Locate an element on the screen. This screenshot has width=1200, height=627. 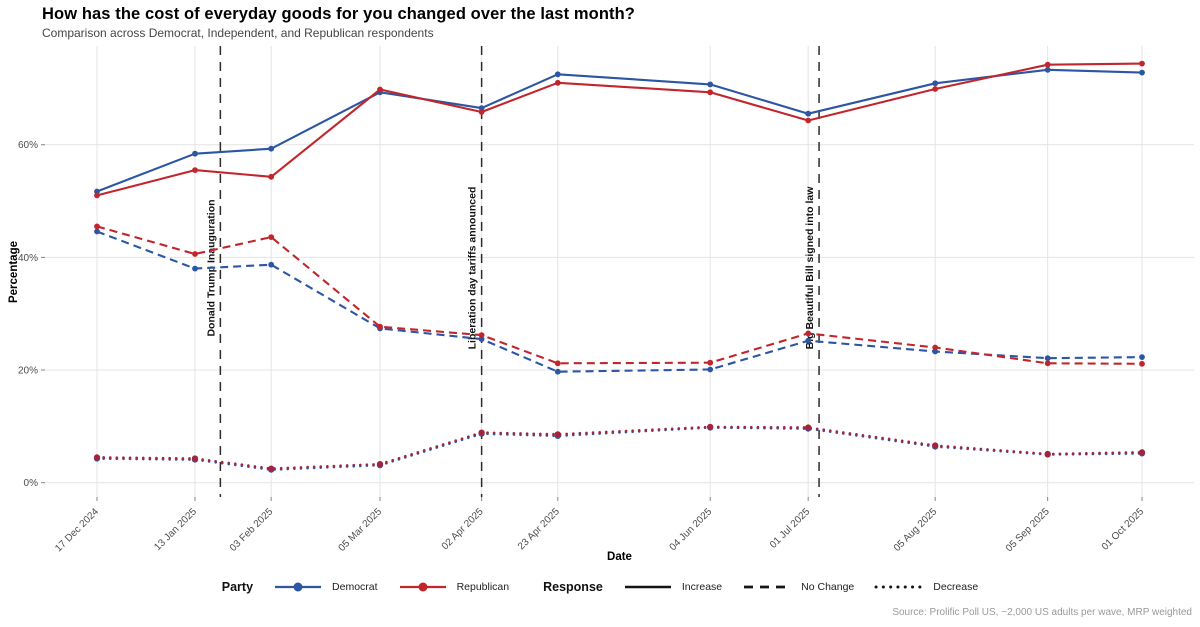
republican-line-key-icon is located at coordinates (422, 587).